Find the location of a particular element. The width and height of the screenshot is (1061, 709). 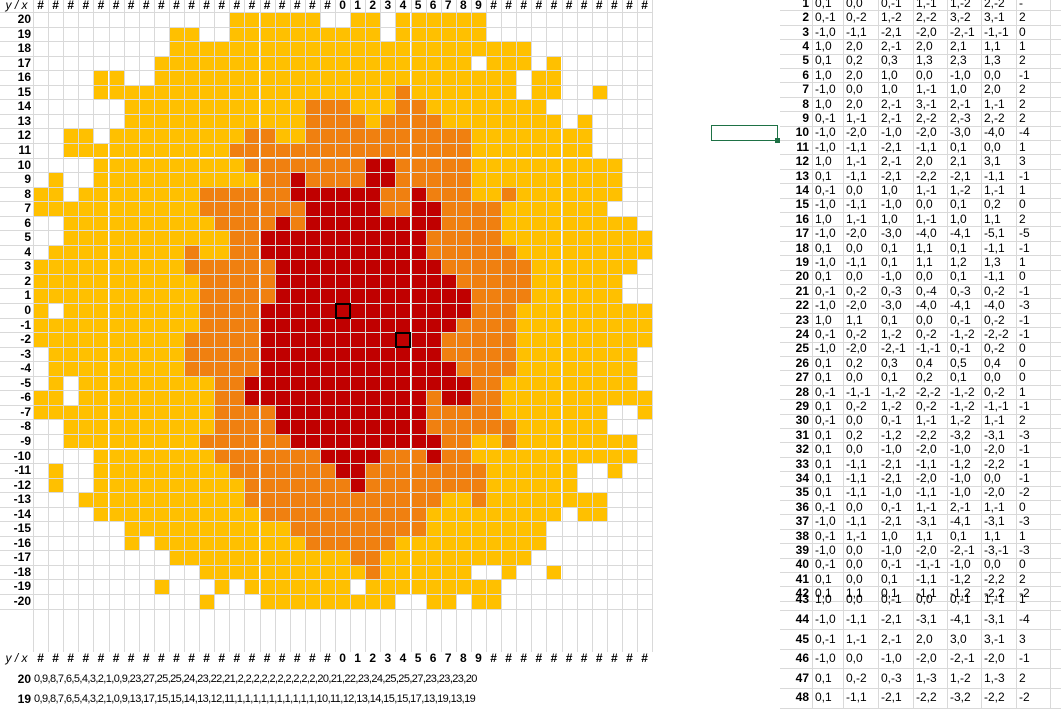

row-number: 23 is located at coordinates (802, 319).